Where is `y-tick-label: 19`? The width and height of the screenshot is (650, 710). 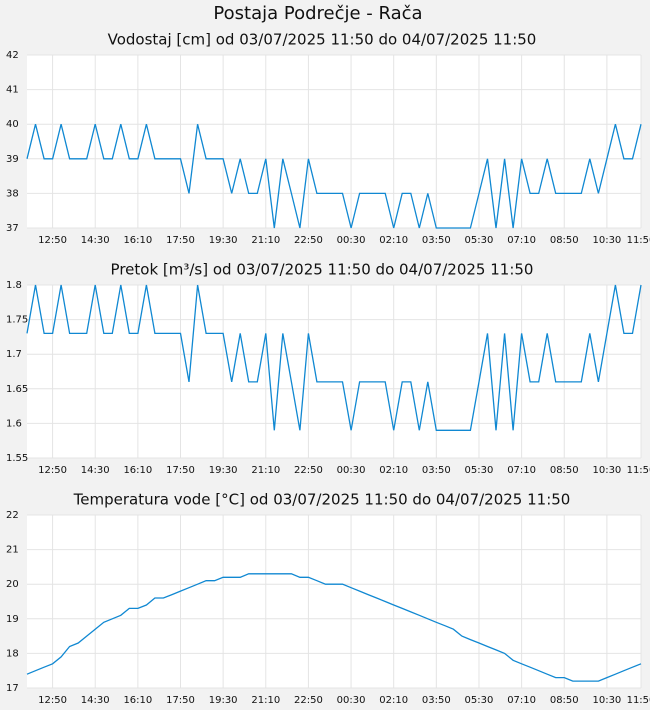 y-tick-label: 19 is located at coordinates (12, 619).